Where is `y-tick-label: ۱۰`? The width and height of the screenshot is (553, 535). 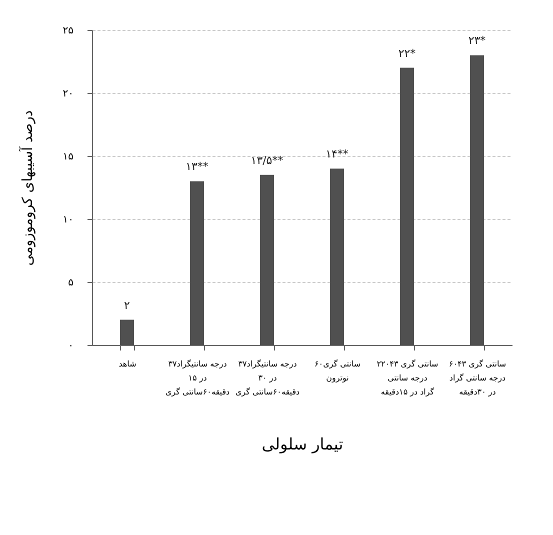
y-tick-label: ۱۰ is located at coordinates (68, 220).